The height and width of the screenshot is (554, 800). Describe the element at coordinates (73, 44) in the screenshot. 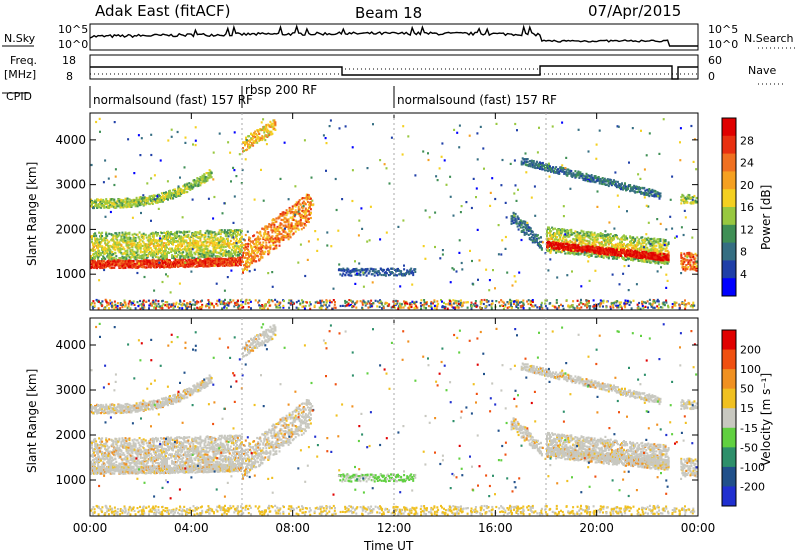

I see `nsky-tick-lo: 10^0` at that location.